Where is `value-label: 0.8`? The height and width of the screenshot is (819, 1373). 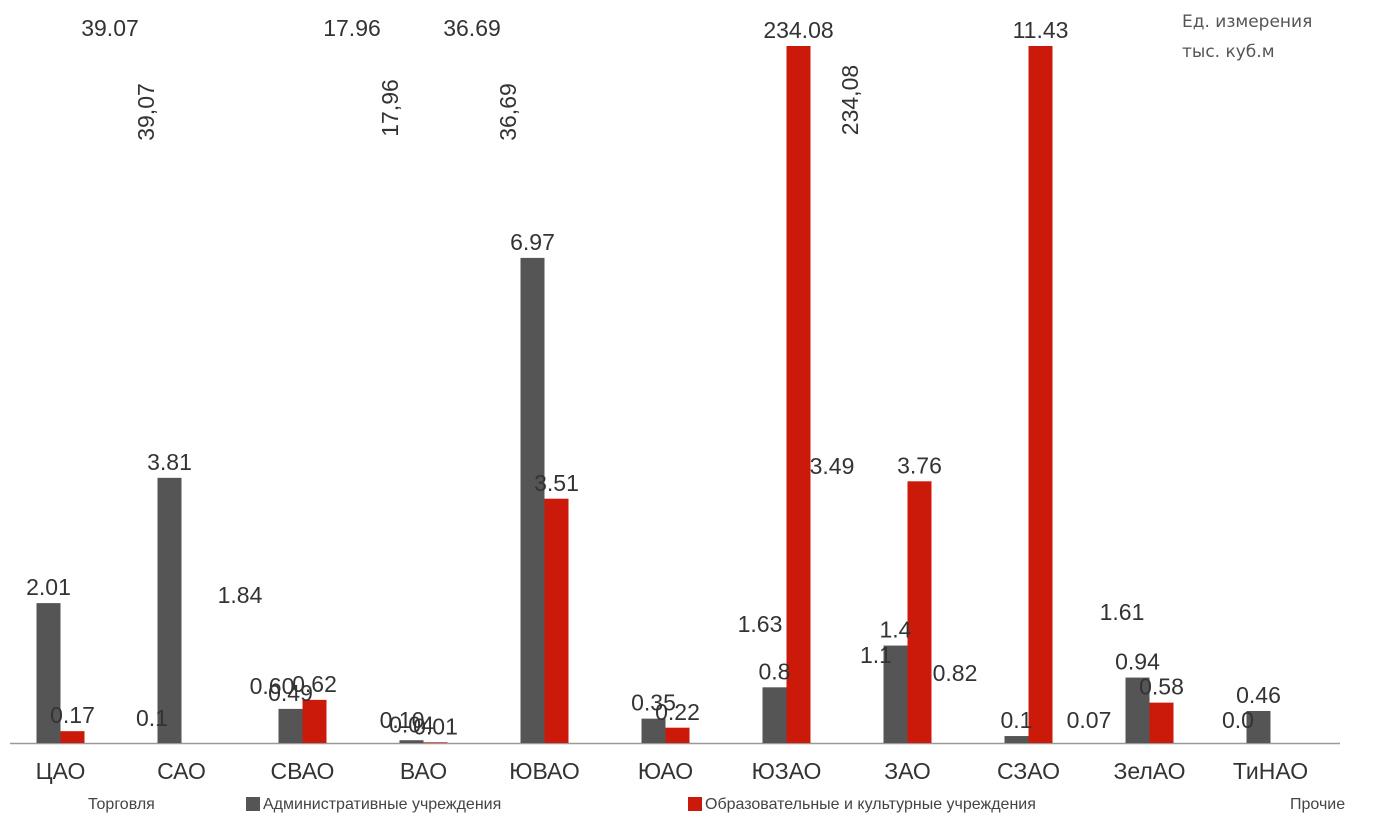 value-label: 0.8 is located at coordinates (775, 671).